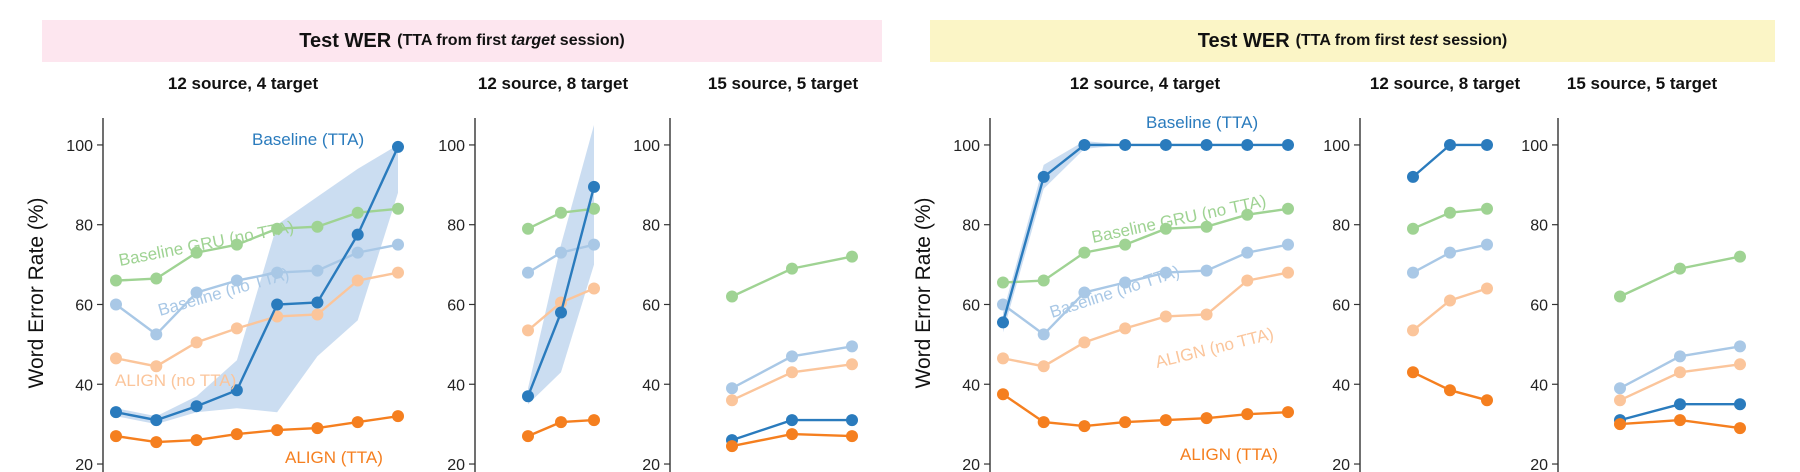 Image resolution: width=1800 pixels, height=472 pixels. Describe the element at coordinates (456, 464) in the screenshot. I see `y-tick-label: 20` at that location.